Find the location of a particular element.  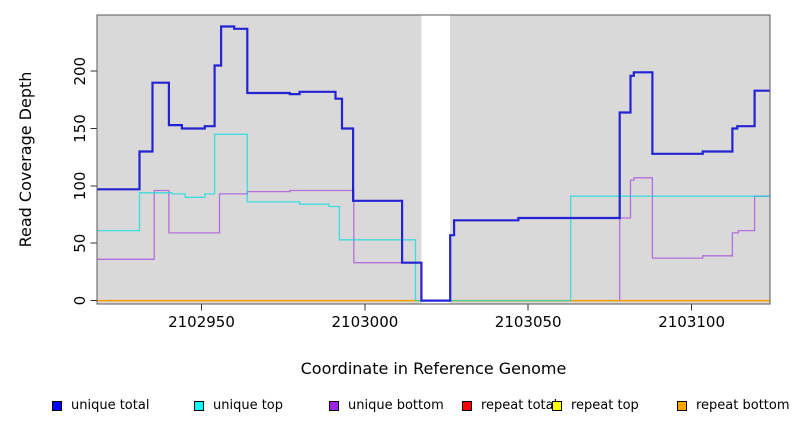

legend-label: repeat bottom is located at coordinates (743, 405).